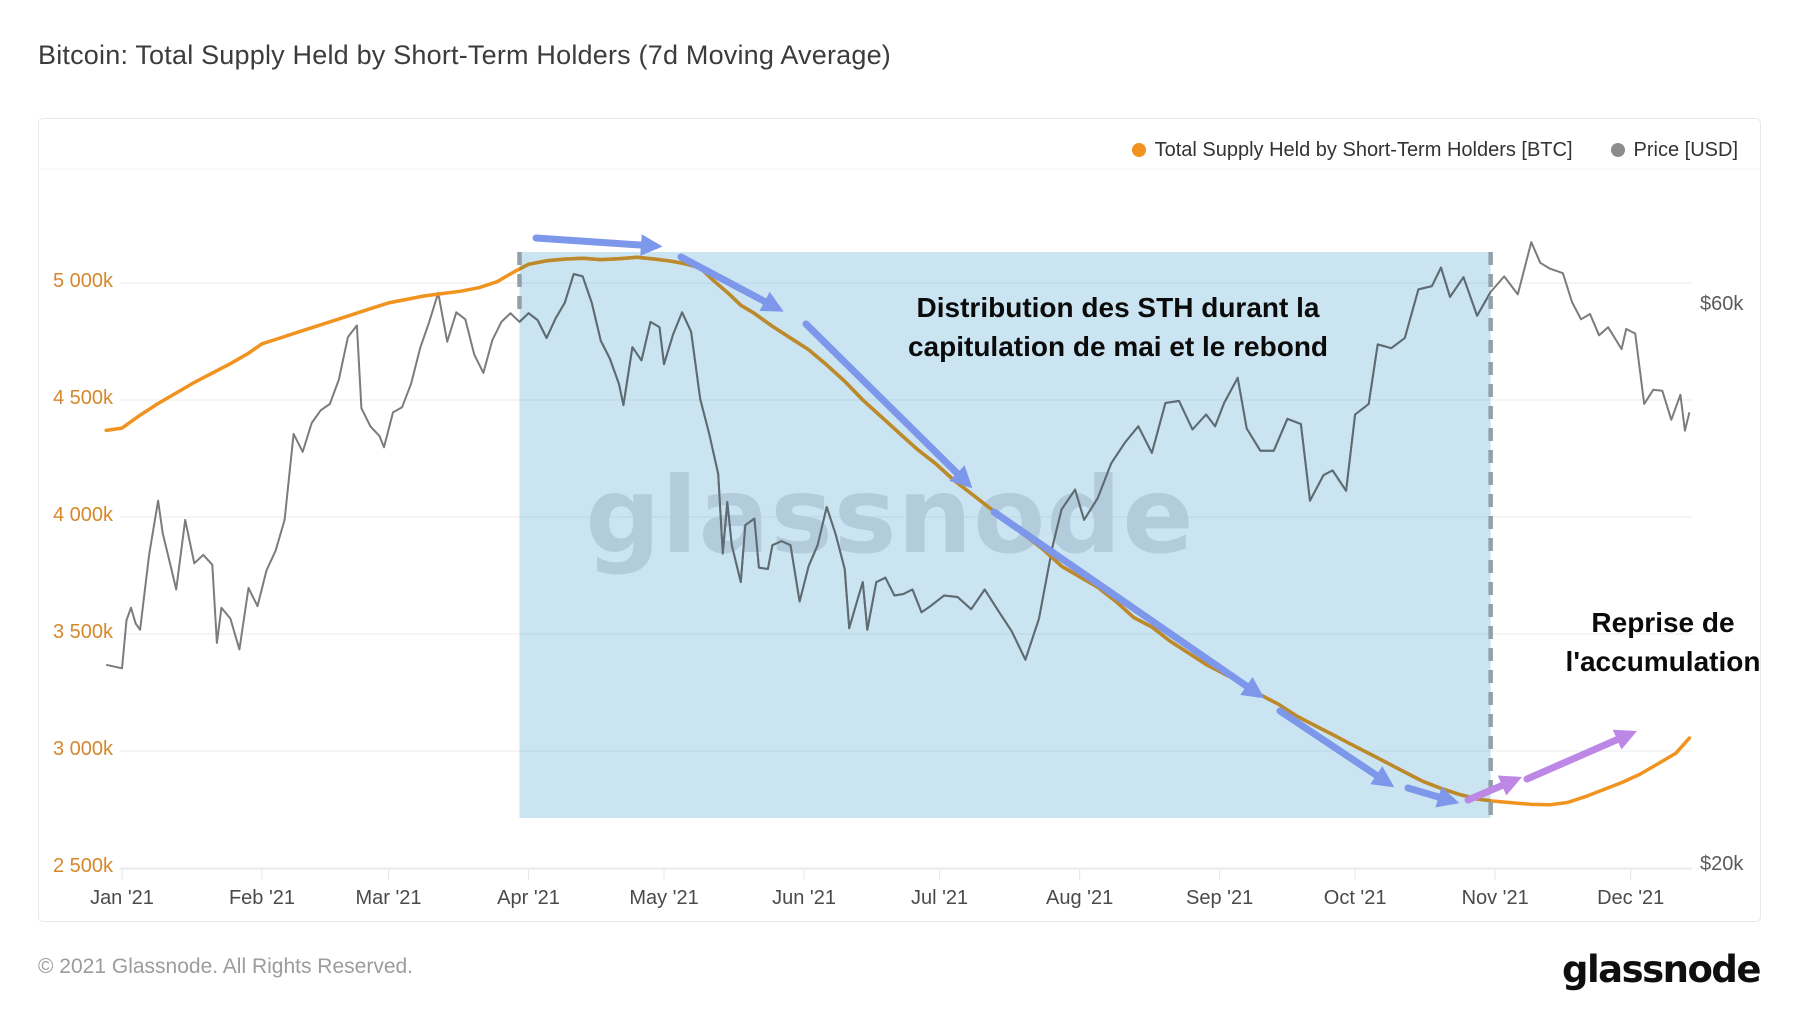 This screenshot has width=1800, height=1013. What do you see at coordinates (122, 898) in the screenshot?
I see `x-axis-label: Jan '21` at bounding box center [122, 898].